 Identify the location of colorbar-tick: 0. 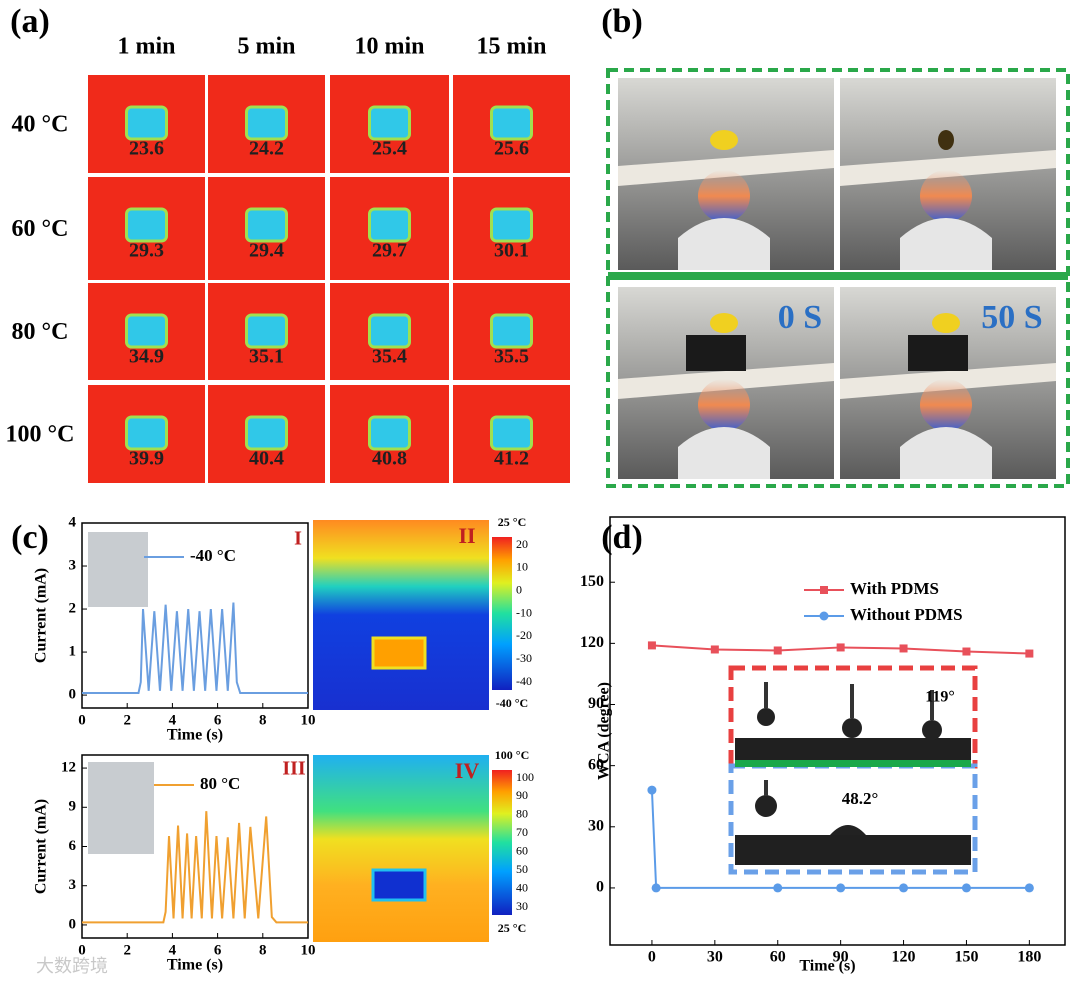
(519, 589).